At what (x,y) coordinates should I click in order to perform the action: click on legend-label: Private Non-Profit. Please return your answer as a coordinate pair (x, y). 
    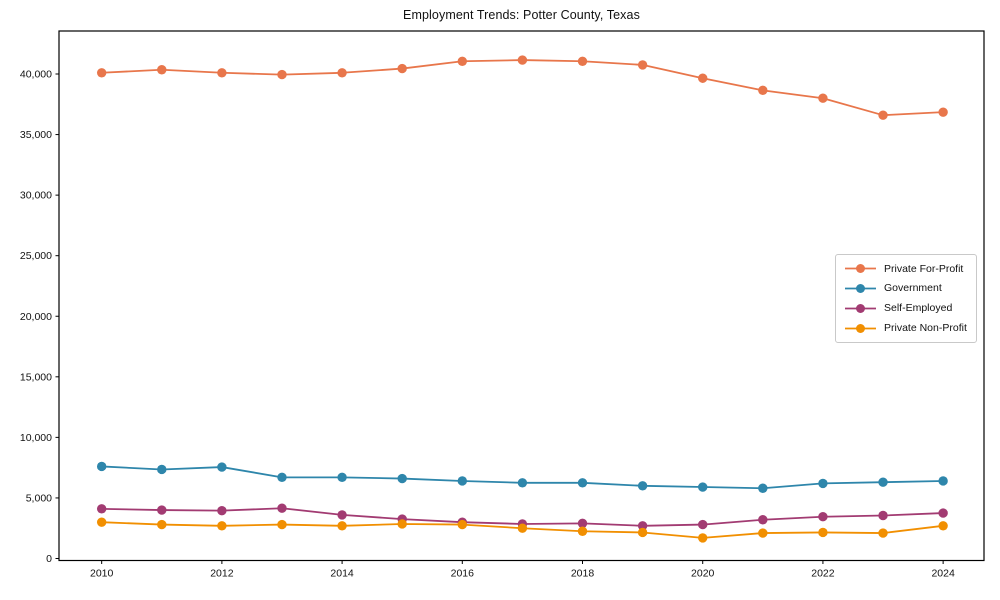
    Looking at the image, I should click on (925, 327).